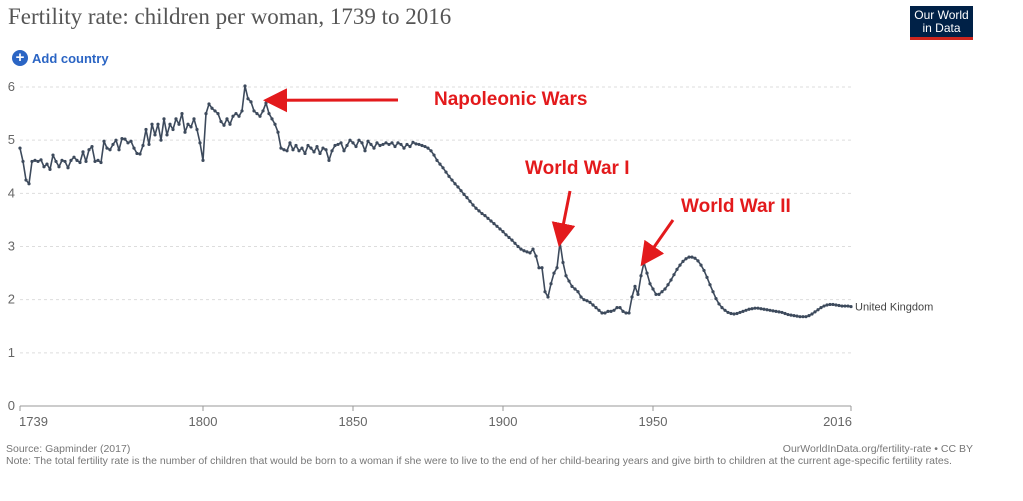 The width and height of the screenshot is (1023, 501). I want to click on annotation-label: Napoleonic Wars, so click(510, 99).